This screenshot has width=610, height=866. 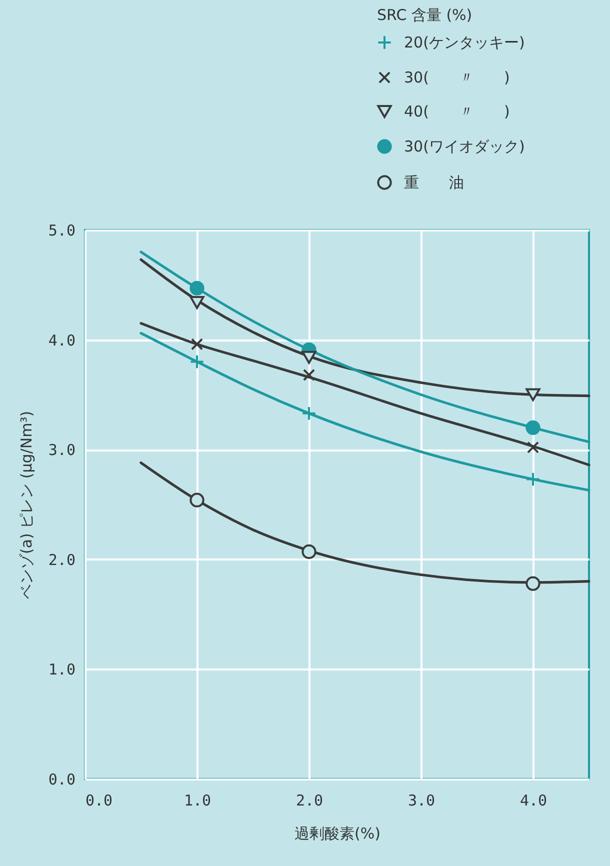 I want to click on y-axis-title: ベンゾ(a) ピレン (μg/Nm³), so click(x=26, y=505).